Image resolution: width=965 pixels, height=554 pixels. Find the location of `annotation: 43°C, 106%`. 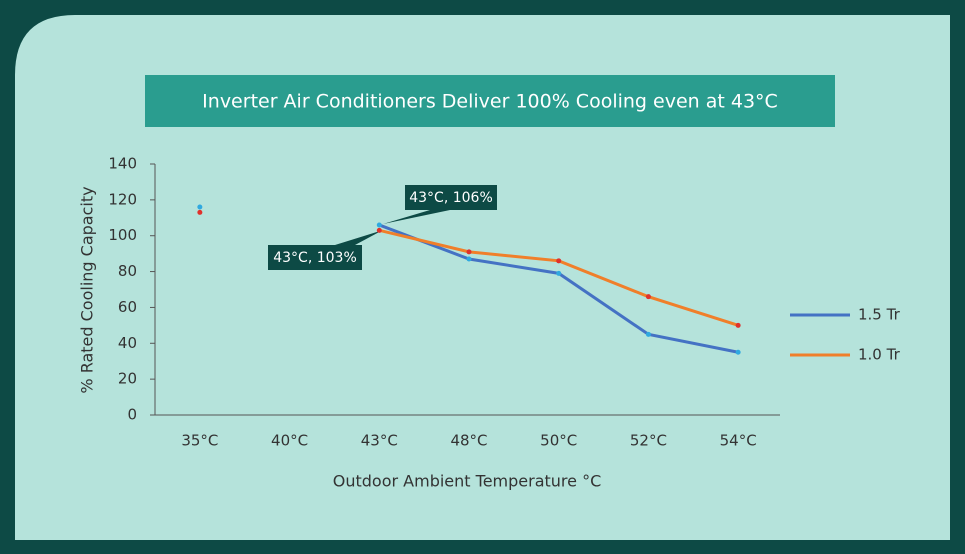

annotation: 43°C, 106% is located at coordinates (451, 198).